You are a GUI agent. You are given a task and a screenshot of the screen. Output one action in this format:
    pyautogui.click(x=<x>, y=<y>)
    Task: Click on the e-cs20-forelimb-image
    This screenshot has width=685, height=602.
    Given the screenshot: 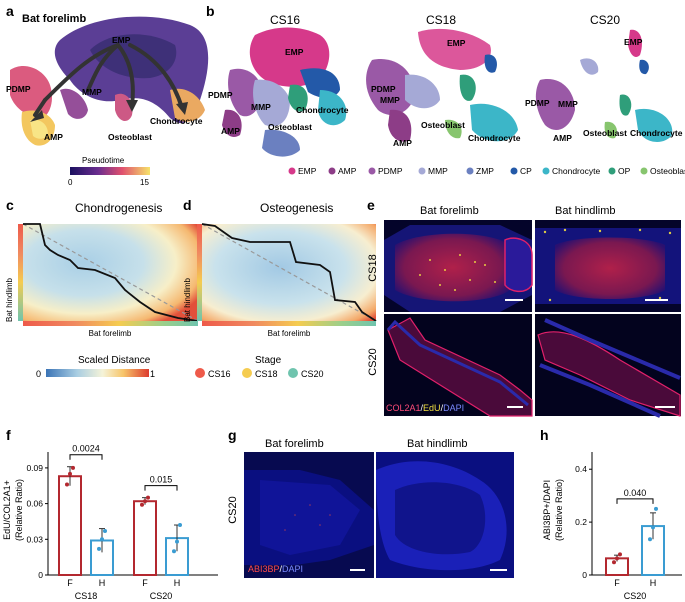 What is the action you would take?
    pyautogui.click(x=458, y=365)
    